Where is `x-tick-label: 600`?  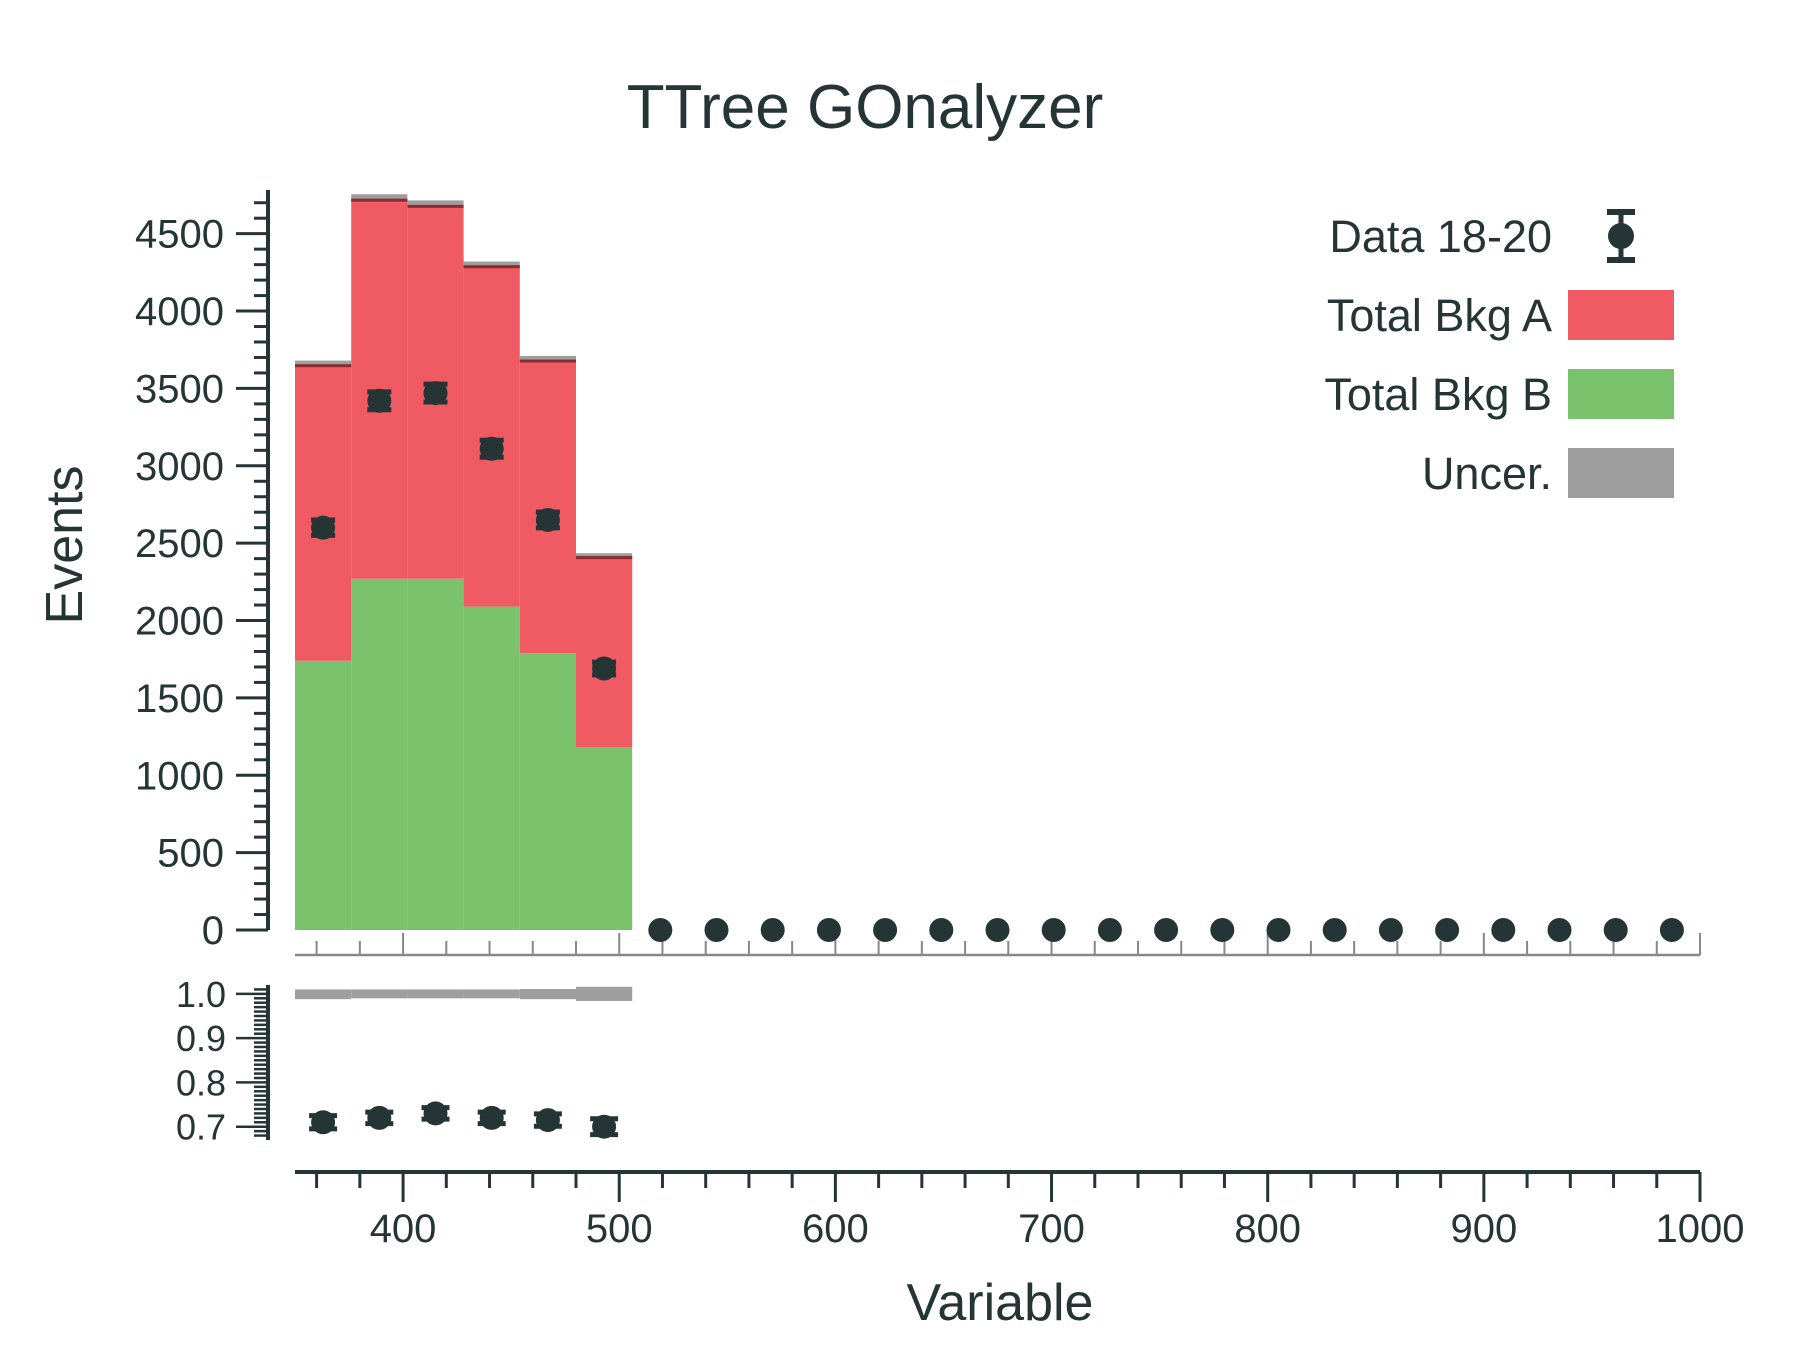 x-tick-label: 600 is located at coordinates (835, 1229).